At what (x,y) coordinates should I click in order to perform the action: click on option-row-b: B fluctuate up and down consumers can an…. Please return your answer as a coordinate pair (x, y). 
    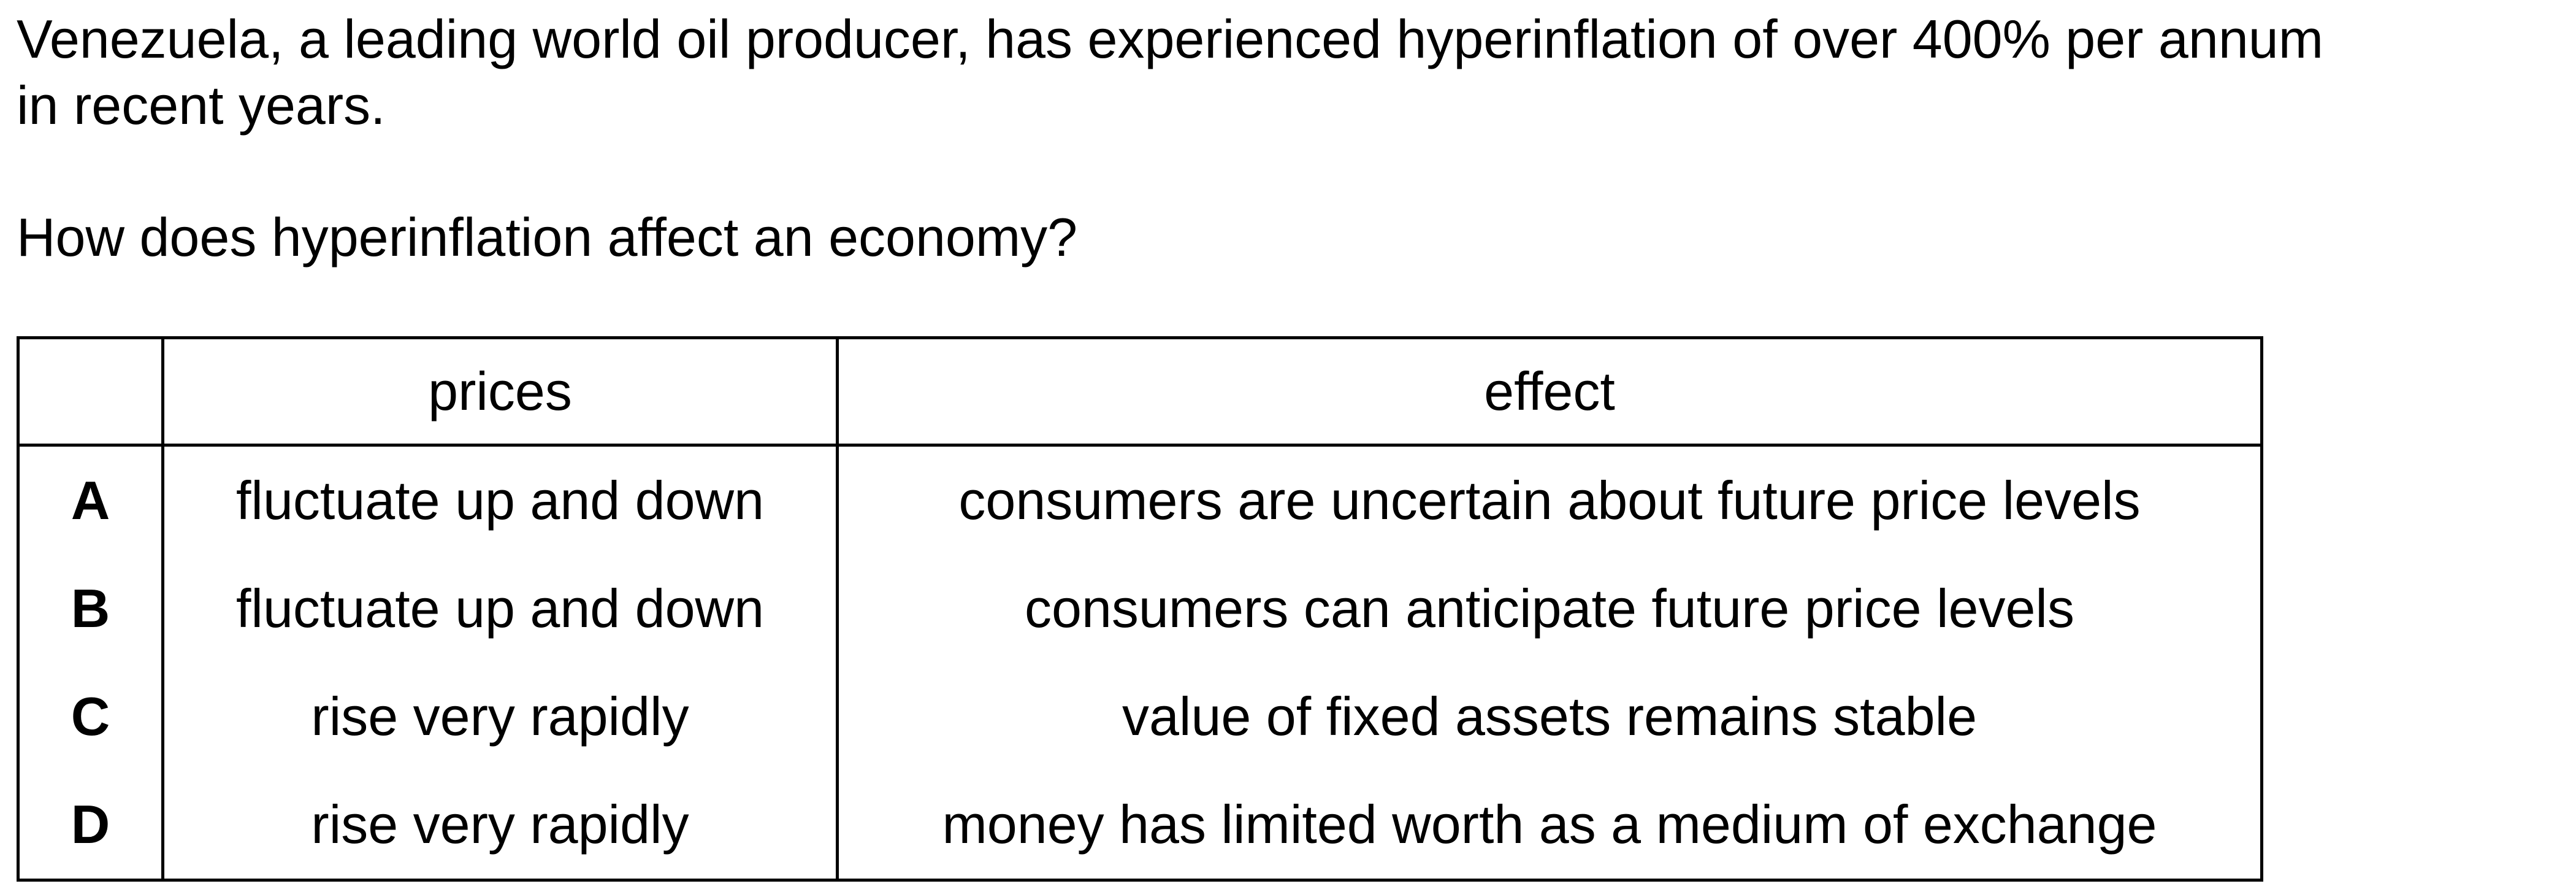
    Looking at the image, I should click on (1140, 609).